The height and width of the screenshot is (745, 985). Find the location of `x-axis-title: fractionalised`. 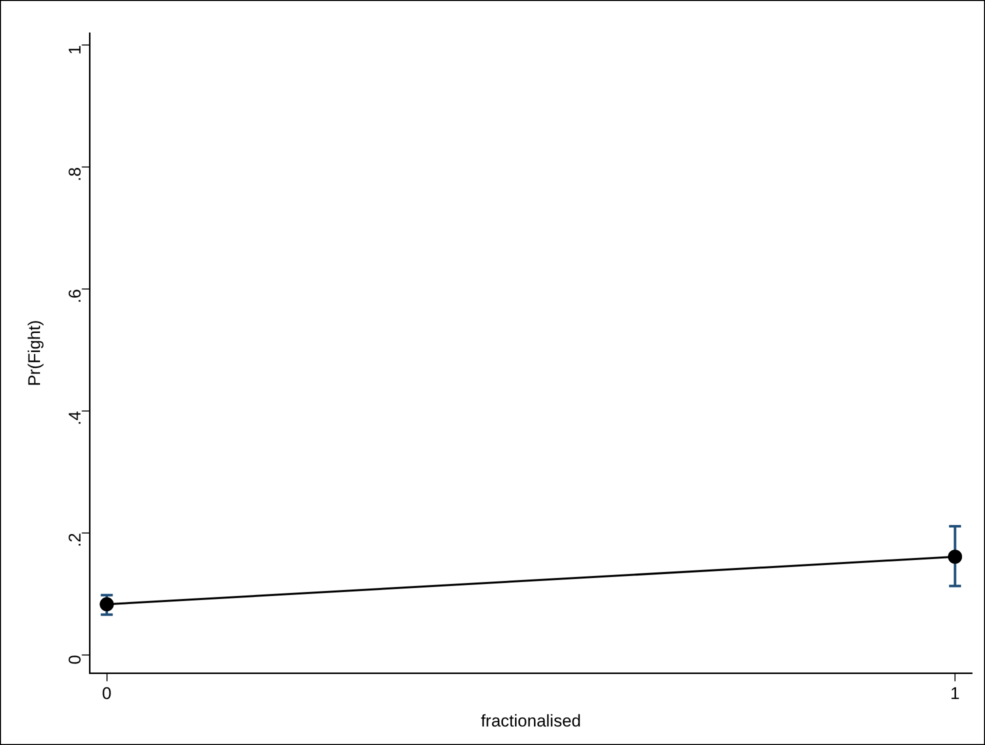

x-axis-title: fractionalised is located at coordinates (530, 720).